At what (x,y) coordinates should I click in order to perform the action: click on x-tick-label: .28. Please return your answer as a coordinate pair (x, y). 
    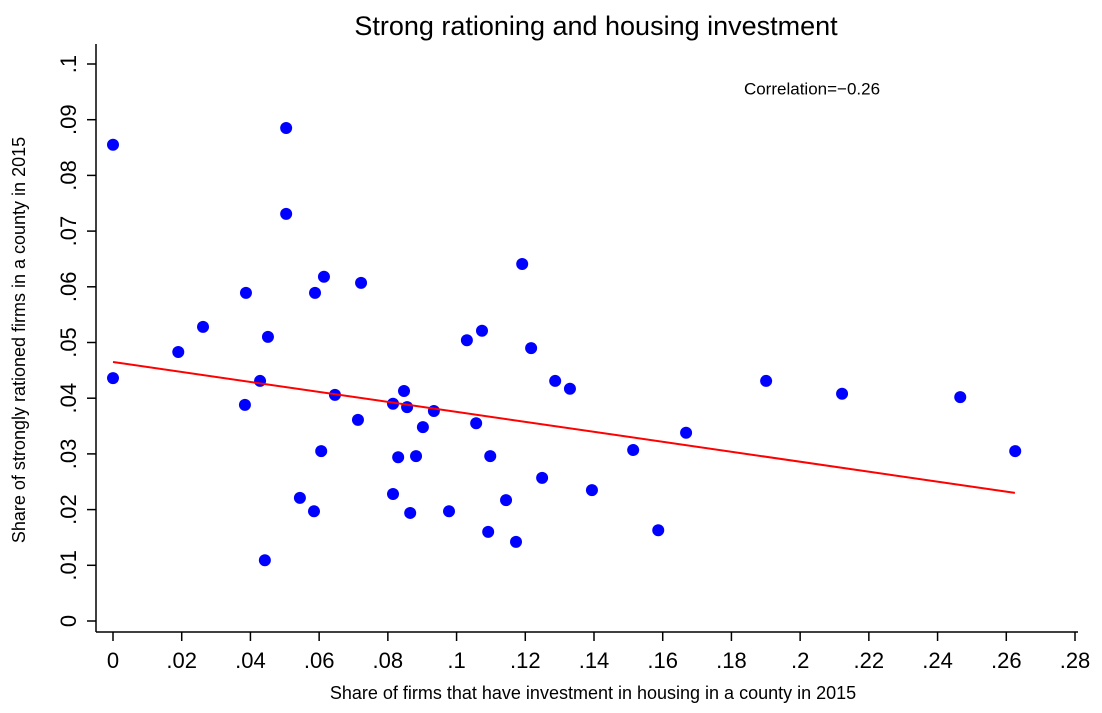
    Looking at the image, I should click on (1075, 660).